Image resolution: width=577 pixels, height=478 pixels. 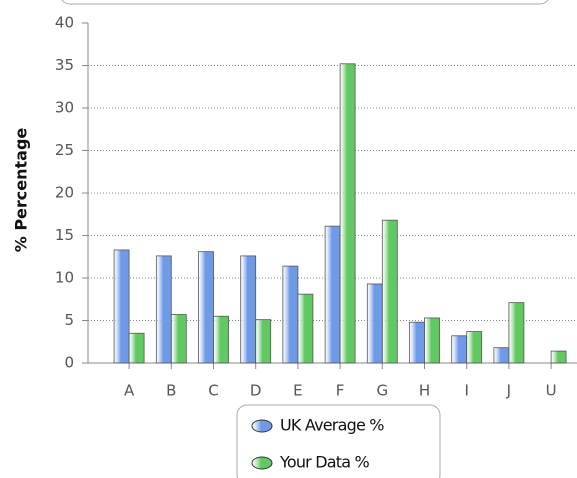 I want to click on x-tick-label: I, so click(x=466, y=391).